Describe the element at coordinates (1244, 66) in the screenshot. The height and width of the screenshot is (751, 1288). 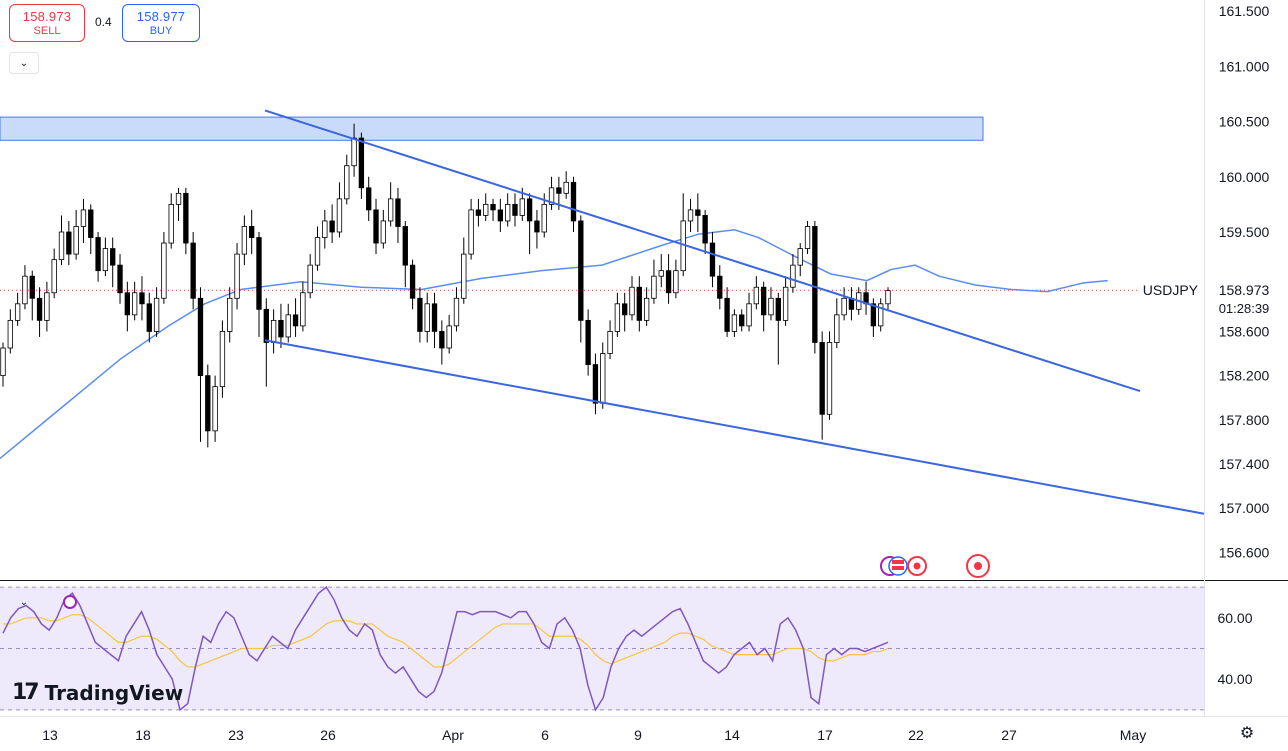
I see `price-tick-label: 161.000` at that location.